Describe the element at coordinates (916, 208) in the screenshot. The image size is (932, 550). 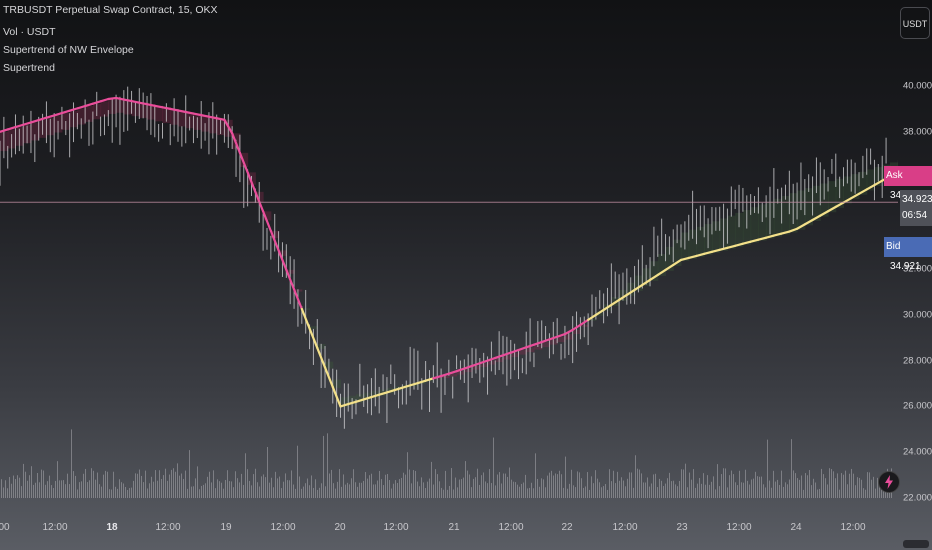
I see `last-price-box: 34.923 06:54` at that location.